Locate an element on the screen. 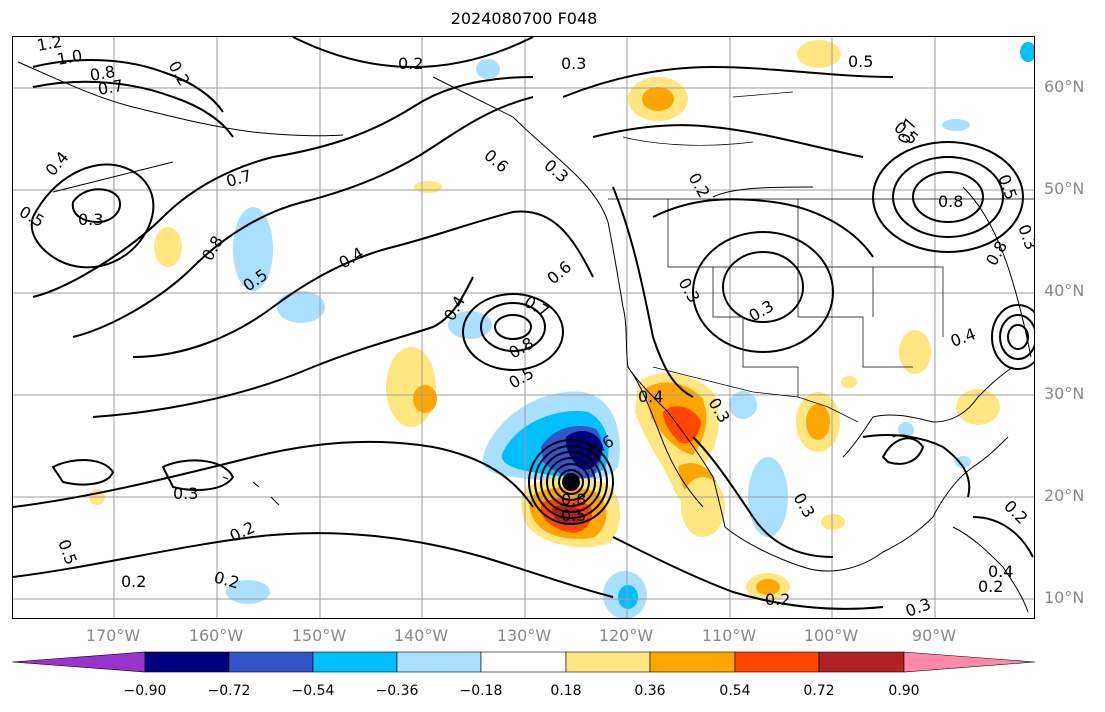 The width and height of the screenshot is (1105, 712). chart-title: 2024080700 F048 is located at coordinates (524, 18).